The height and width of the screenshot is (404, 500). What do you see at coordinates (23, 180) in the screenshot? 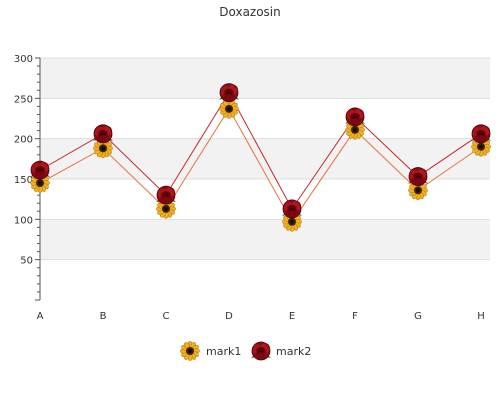
I see `y-tick-label: 150` at bounding box center [23, 180].